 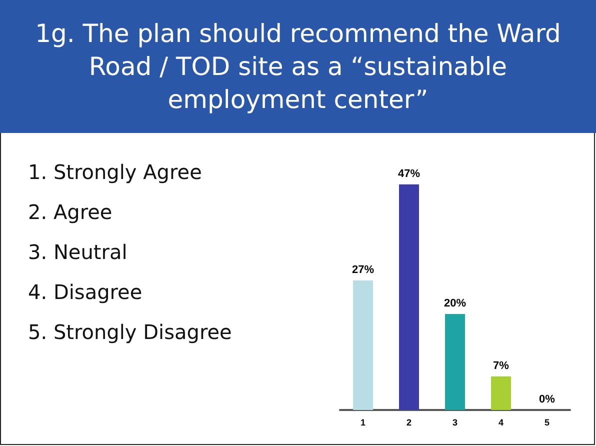 I want to click on data-label: 0%, so click(x=547, y=400).